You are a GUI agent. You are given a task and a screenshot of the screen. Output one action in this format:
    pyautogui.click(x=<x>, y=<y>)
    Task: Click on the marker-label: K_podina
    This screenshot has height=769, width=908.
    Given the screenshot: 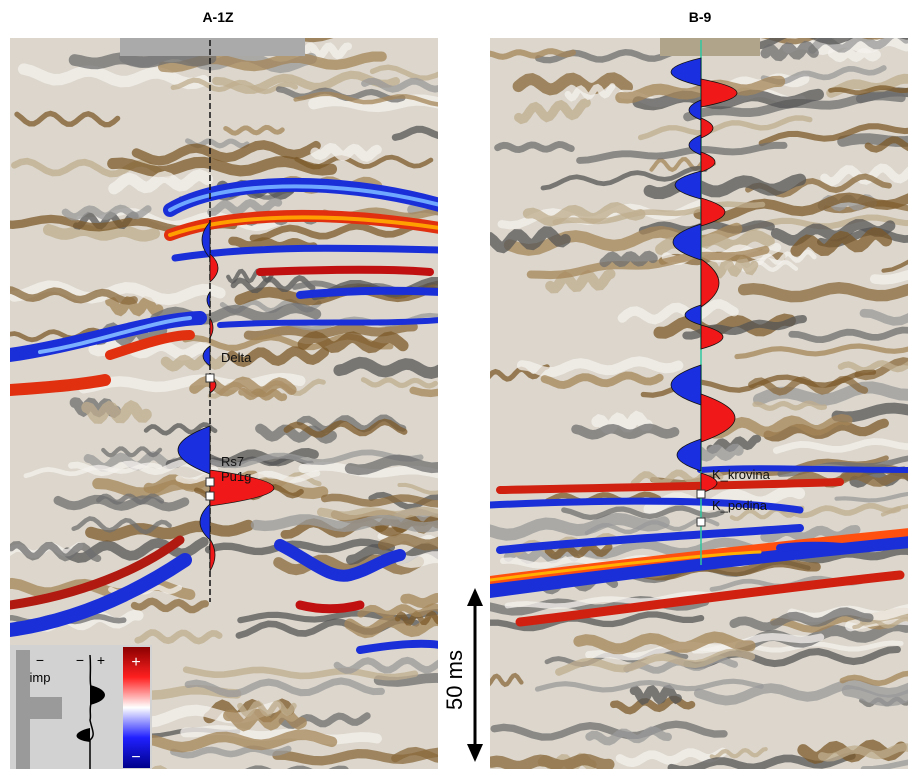 What is the action you would take?
    pyautogui.click(x=740, y=505)
    